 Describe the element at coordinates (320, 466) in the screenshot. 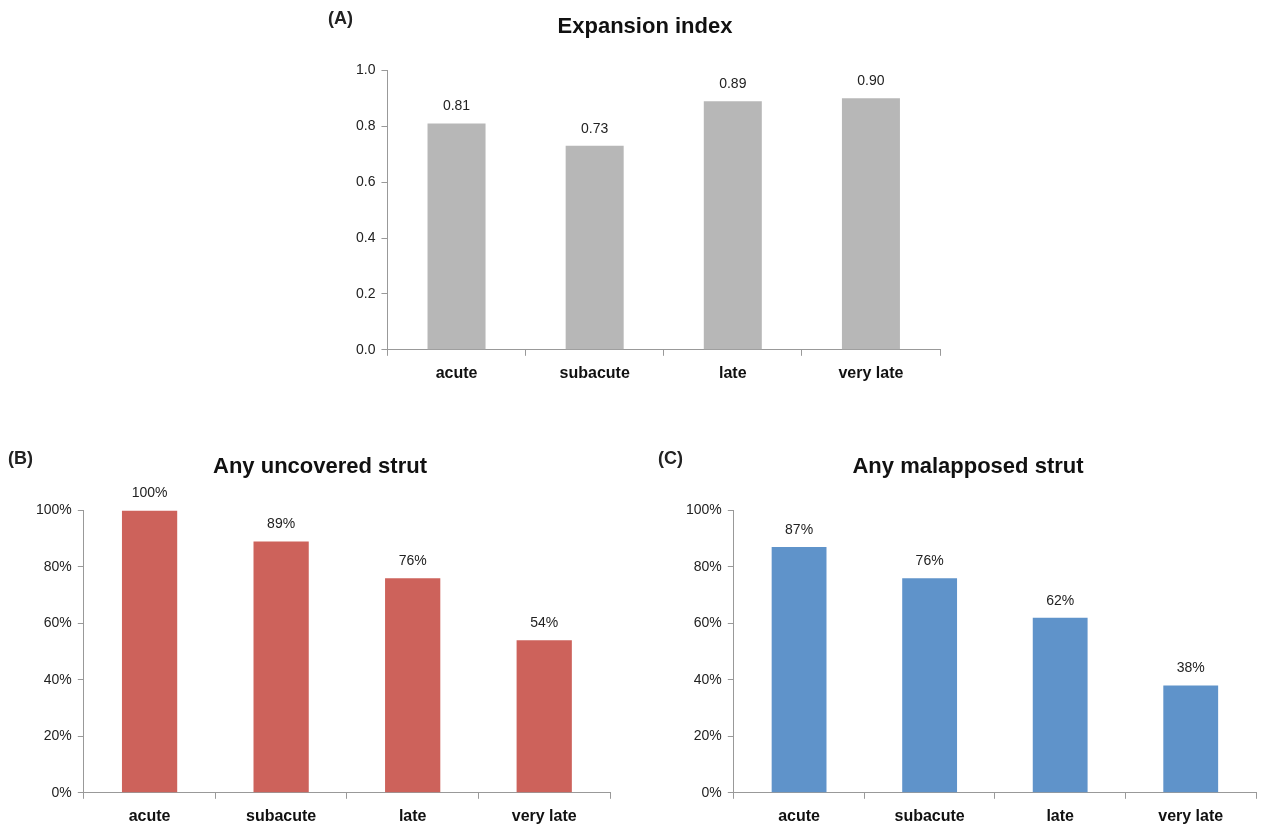

I see `chart-title: Any uncovered strut` at that location.